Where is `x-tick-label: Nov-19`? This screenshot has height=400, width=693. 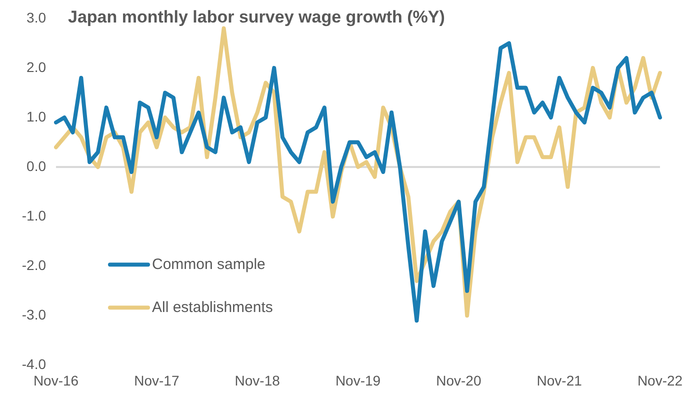 x-tick-label: Nov-19 is located at coordinates (358, 380).